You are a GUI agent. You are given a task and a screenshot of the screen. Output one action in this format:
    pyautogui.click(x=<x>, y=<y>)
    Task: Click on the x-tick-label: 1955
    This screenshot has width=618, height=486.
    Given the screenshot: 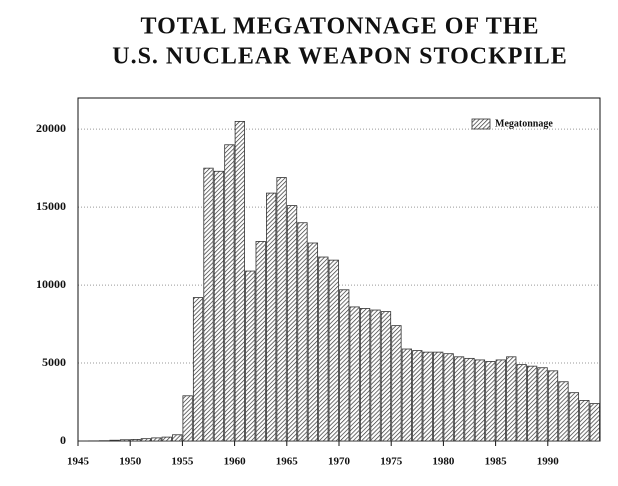 What is the action you would take?
    pyautogui.click(x=182, y=462)
    